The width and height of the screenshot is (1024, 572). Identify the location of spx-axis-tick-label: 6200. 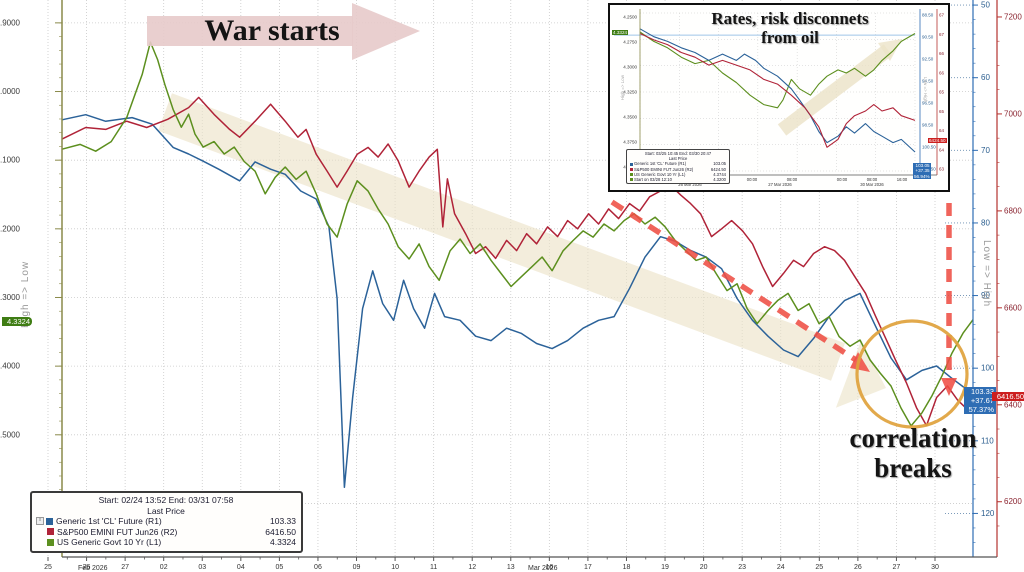
(1013, 501).